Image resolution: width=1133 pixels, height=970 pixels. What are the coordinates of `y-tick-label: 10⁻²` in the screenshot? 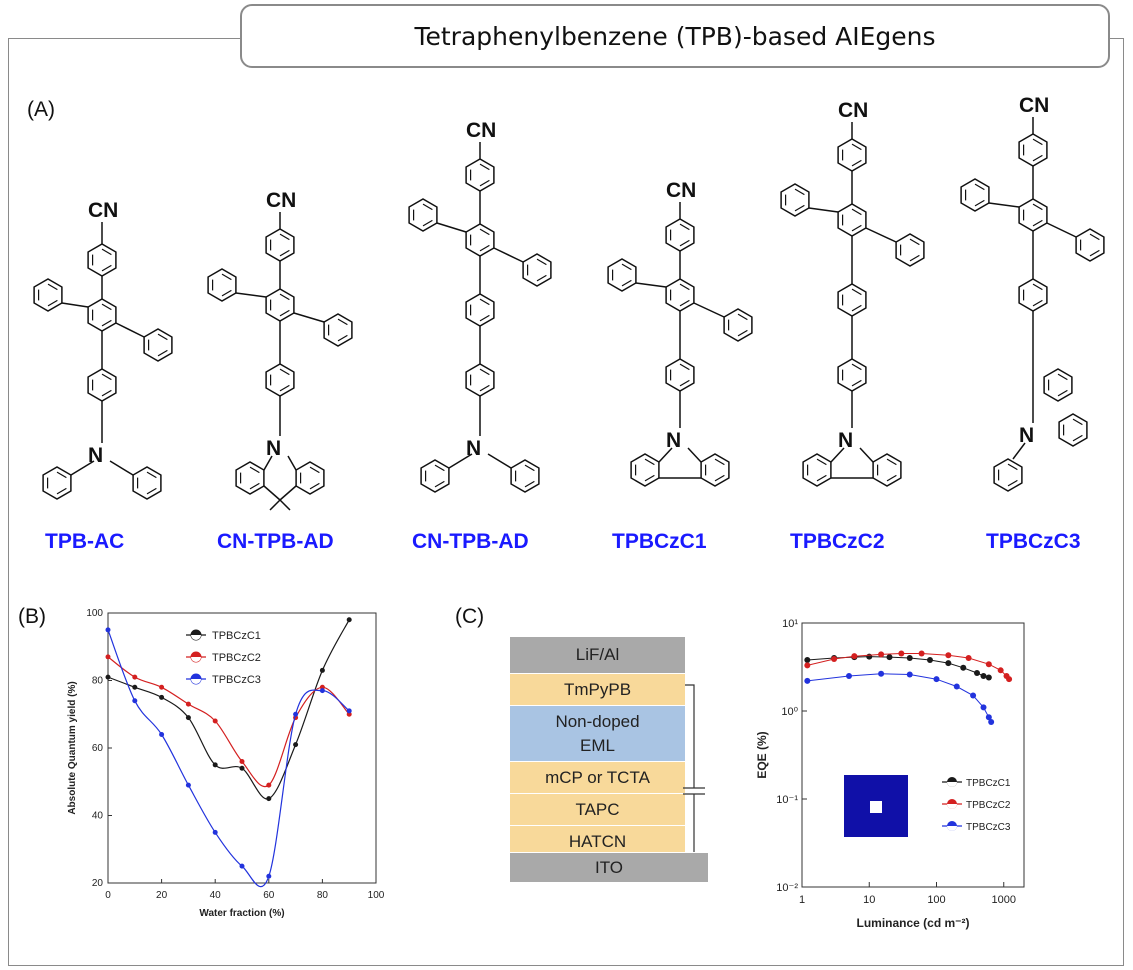 It's located at (787, 888).